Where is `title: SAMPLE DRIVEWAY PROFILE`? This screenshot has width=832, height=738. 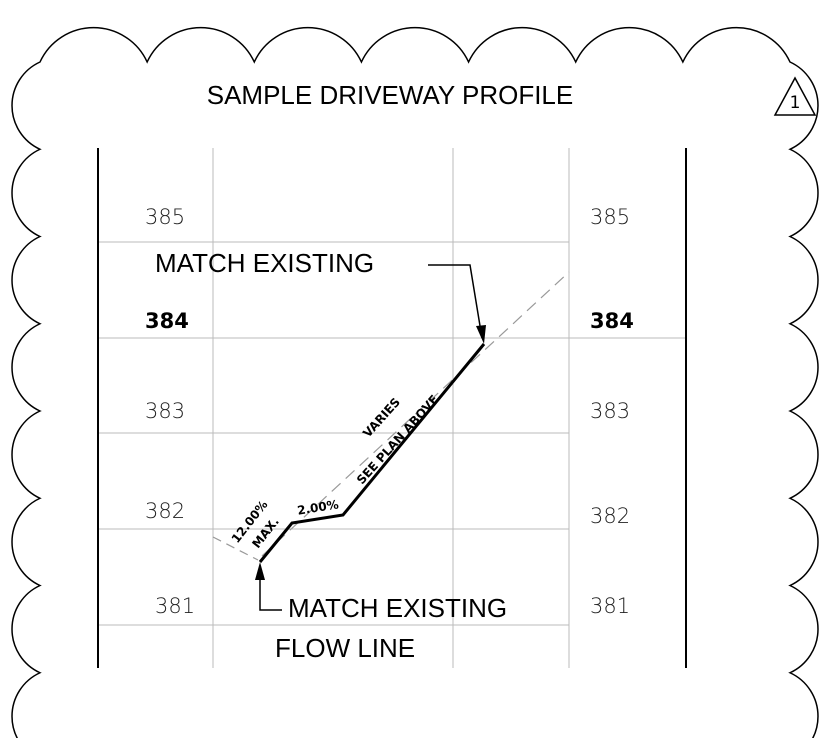 title: SAMPLE DRIVEWAY PROFILE is located at coordinates (390, 95).